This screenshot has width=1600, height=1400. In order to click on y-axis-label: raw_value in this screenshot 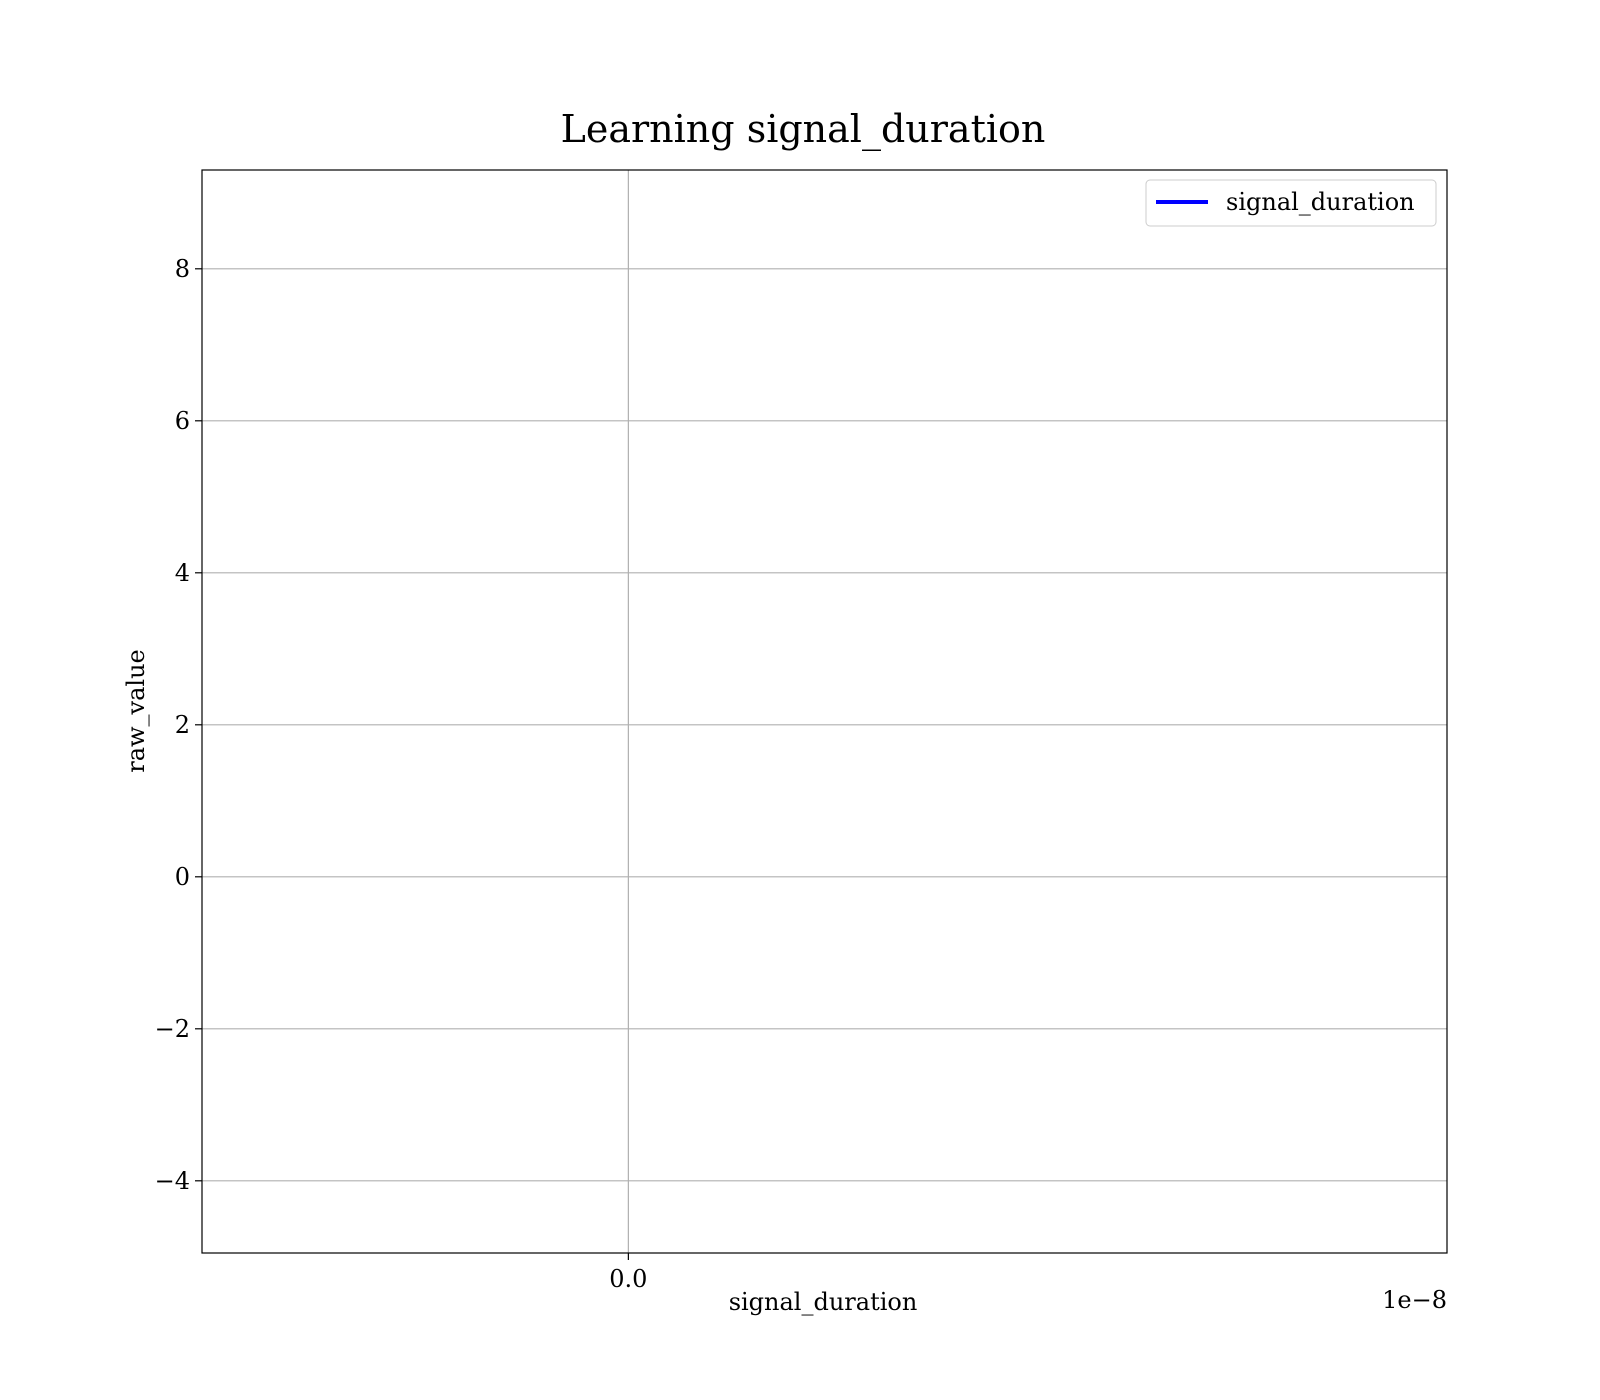, I will do `click(136, 711)`.